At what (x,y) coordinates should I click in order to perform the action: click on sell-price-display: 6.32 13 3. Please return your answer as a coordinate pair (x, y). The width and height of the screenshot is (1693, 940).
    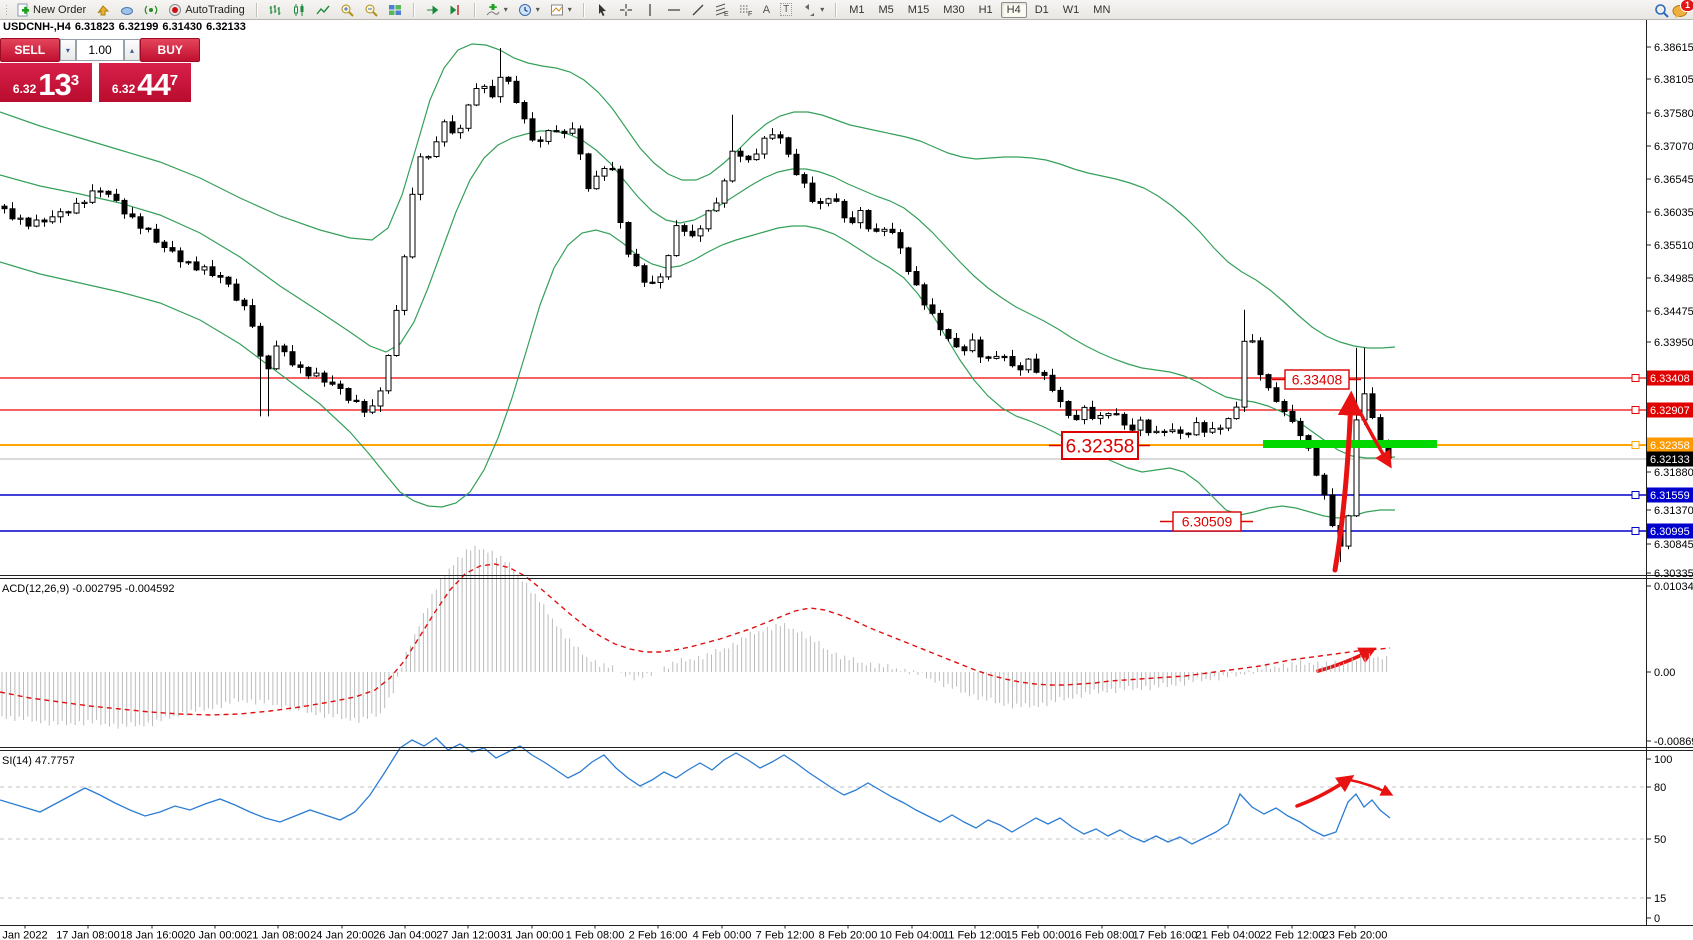
    Looking at the image, I should click on (46, 82).